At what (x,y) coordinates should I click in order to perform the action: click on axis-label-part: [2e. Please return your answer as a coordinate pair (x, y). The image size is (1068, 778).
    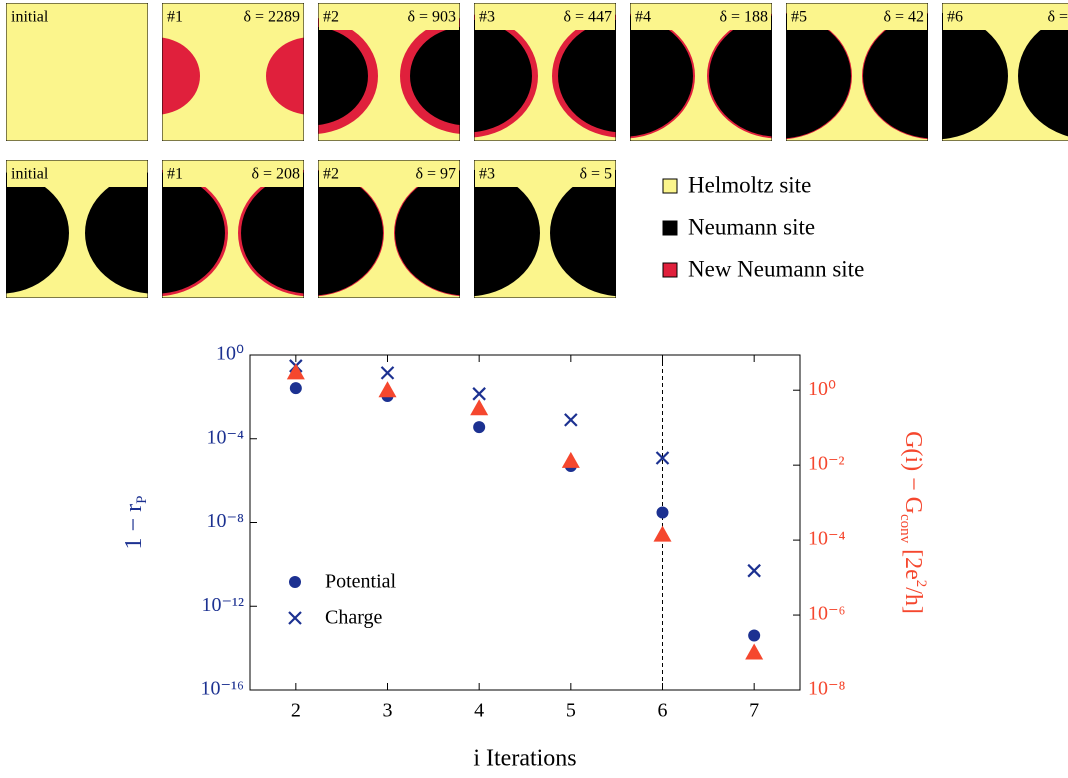
    Looking at the image, I should click on (913, 561).